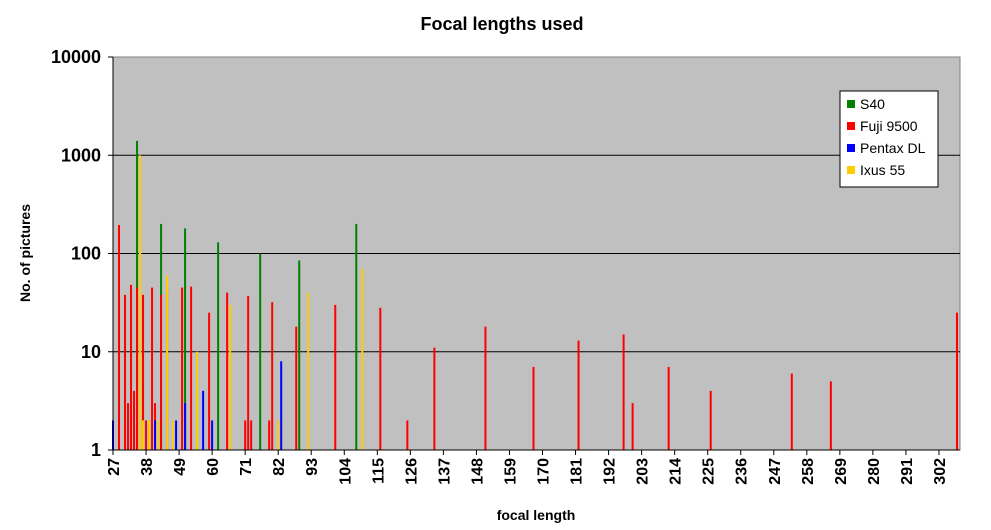  I want to click on x-tick-label: 137, so click(444, 471).